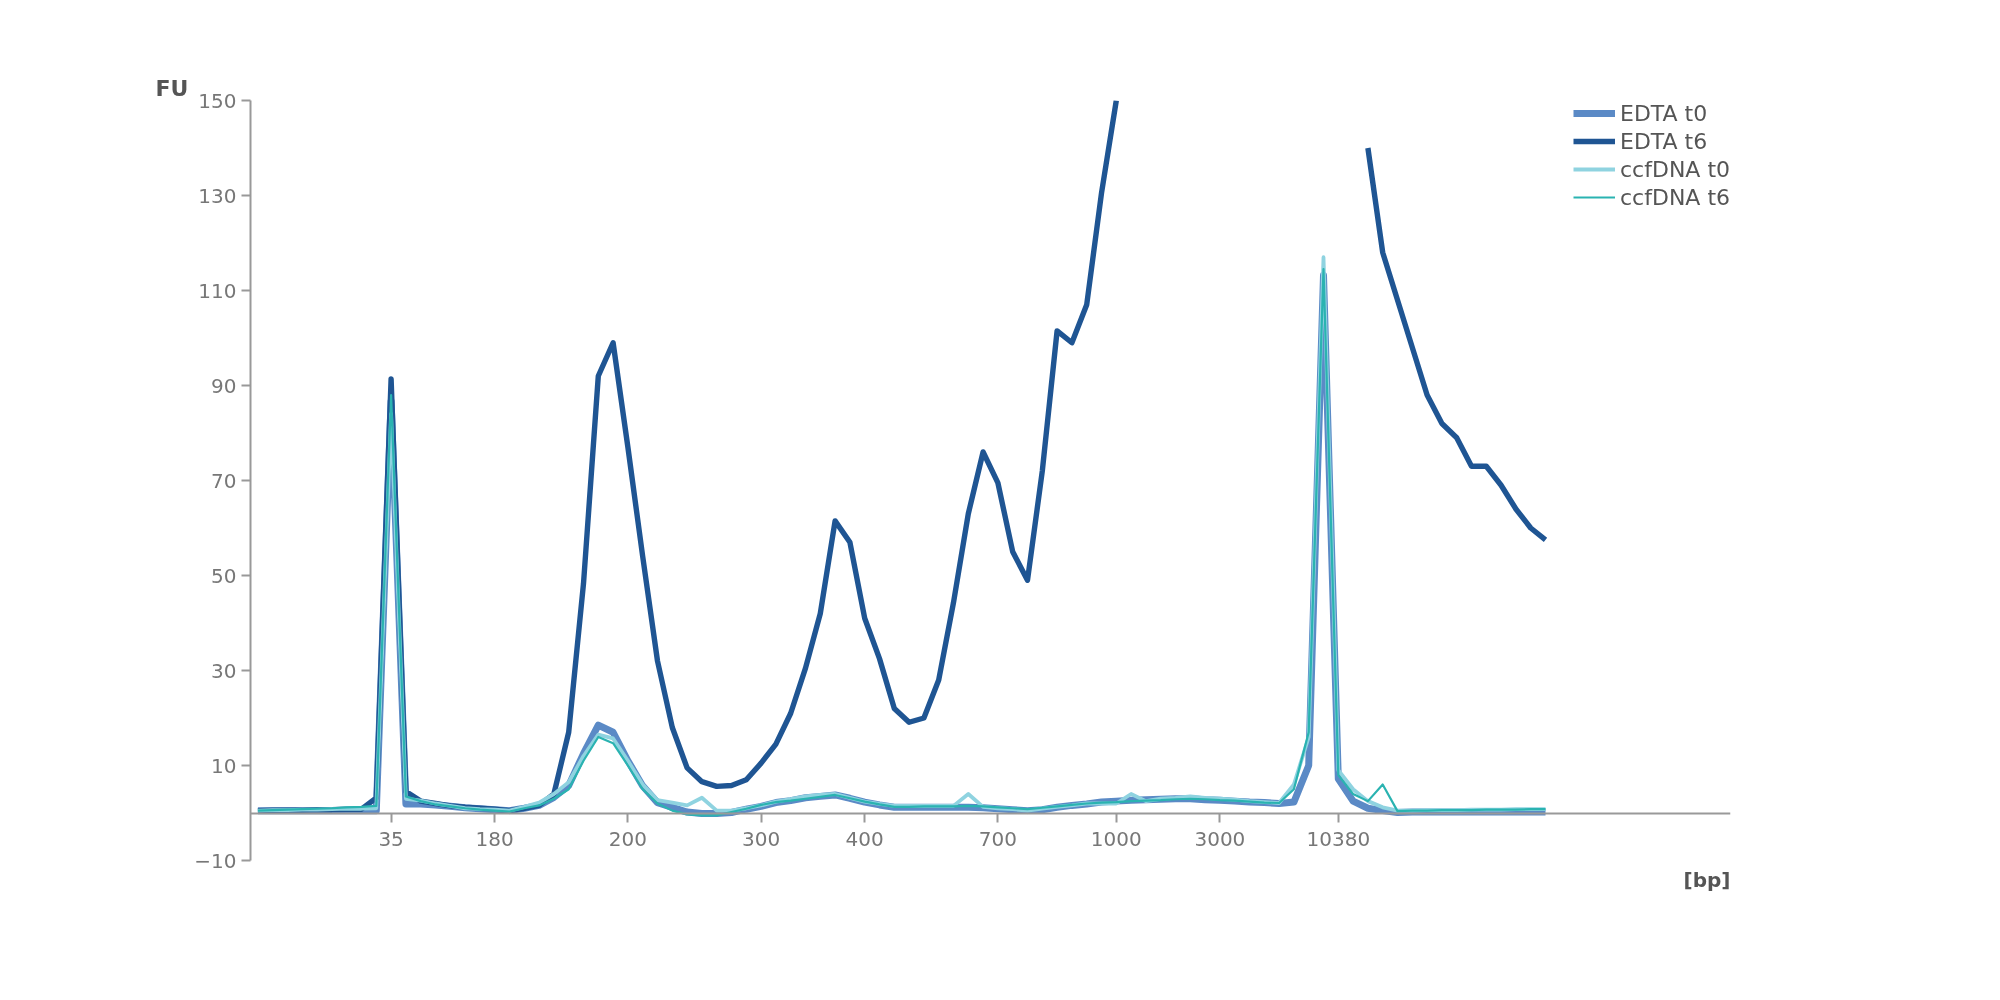 This screenshot has height=1000, width=2000. What do you see at coordinates (224, 670) in the screenshot?
I see `y-tick-label: 30` at bounding box center [224, 670].